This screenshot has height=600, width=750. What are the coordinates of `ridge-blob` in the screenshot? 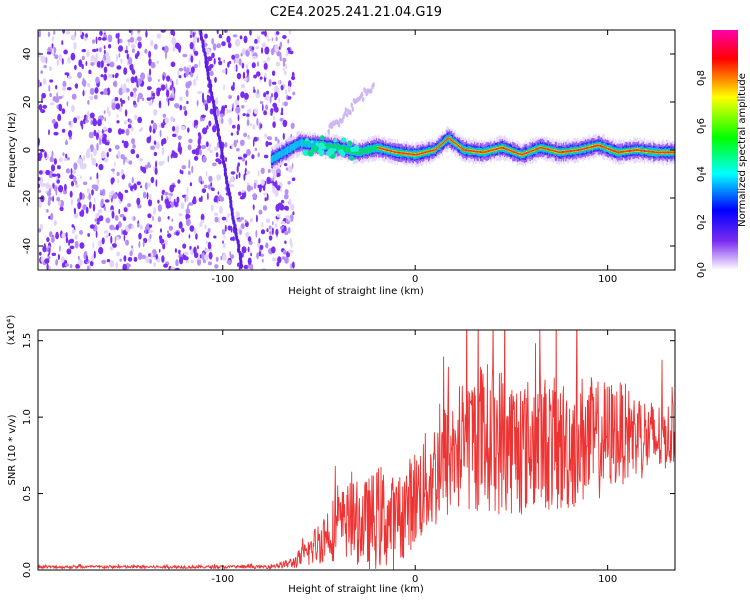 It's located at (343, 154).